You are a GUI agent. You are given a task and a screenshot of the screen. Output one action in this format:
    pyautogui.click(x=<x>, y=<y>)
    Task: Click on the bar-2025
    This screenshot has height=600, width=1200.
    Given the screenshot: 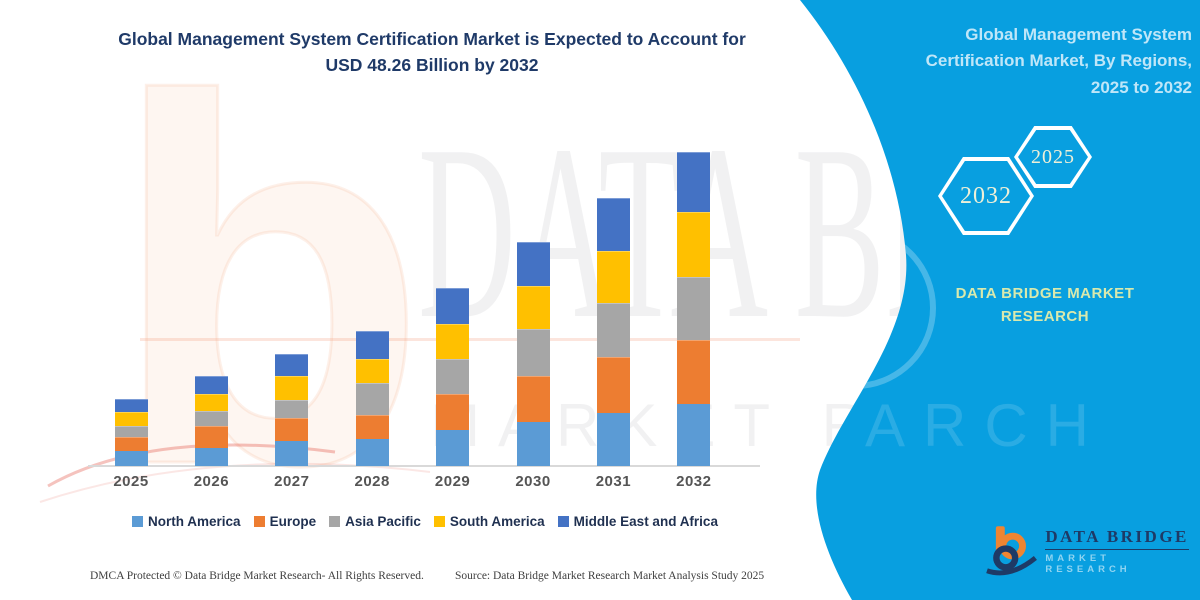 What is the action you would take?
    pyautogui.click(x=131, y=432)
    